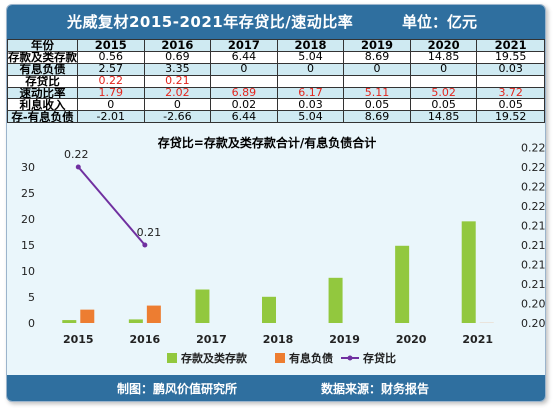  What do you see at coordinates (244, 45) in the screenshot?
I see `year-header: 2017` at bounding box center [244, 45].